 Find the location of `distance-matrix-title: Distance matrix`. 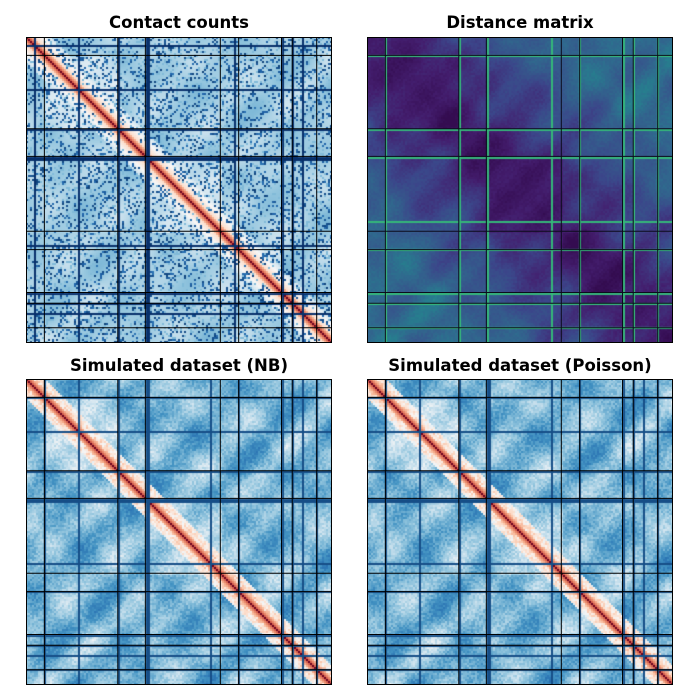

distance-matrix-title: Distance matrix is located at coordinates (520, 22).